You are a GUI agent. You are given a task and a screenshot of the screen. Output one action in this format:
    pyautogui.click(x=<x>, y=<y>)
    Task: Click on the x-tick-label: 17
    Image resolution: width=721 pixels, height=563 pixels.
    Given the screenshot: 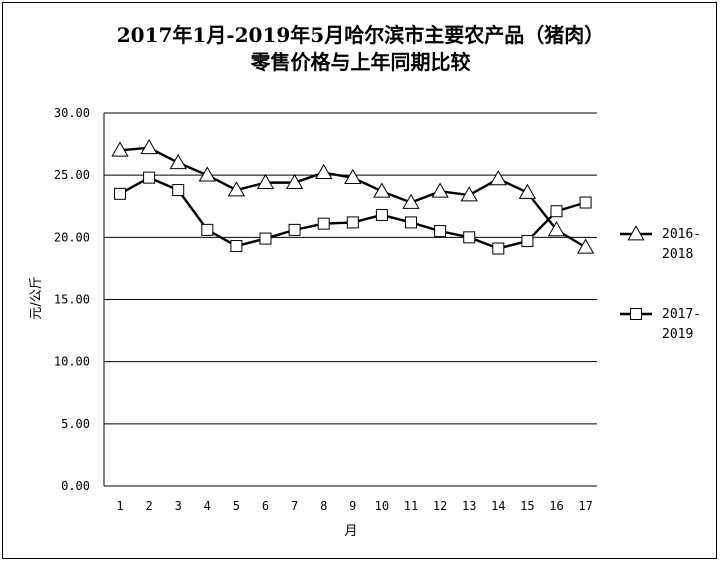 What is the action you would take?
    pyautogui.click(x=585, y=506)
    